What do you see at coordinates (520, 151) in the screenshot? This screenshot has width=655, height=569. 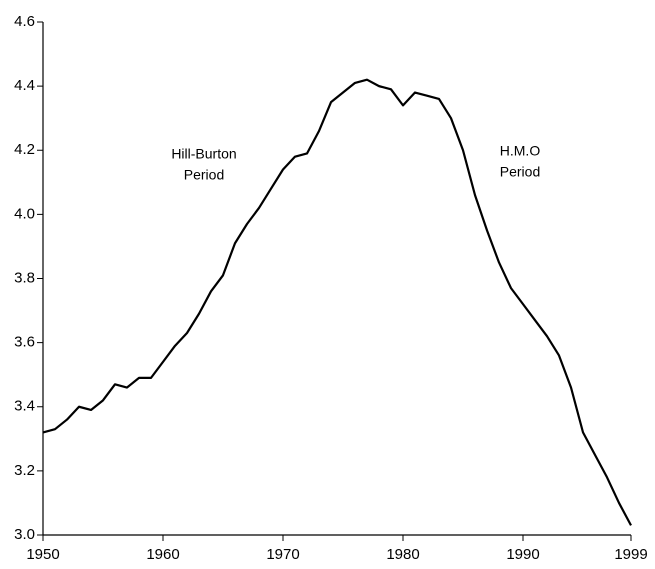 I see `annotation: H.M.O` at bounding box center [520, 151].